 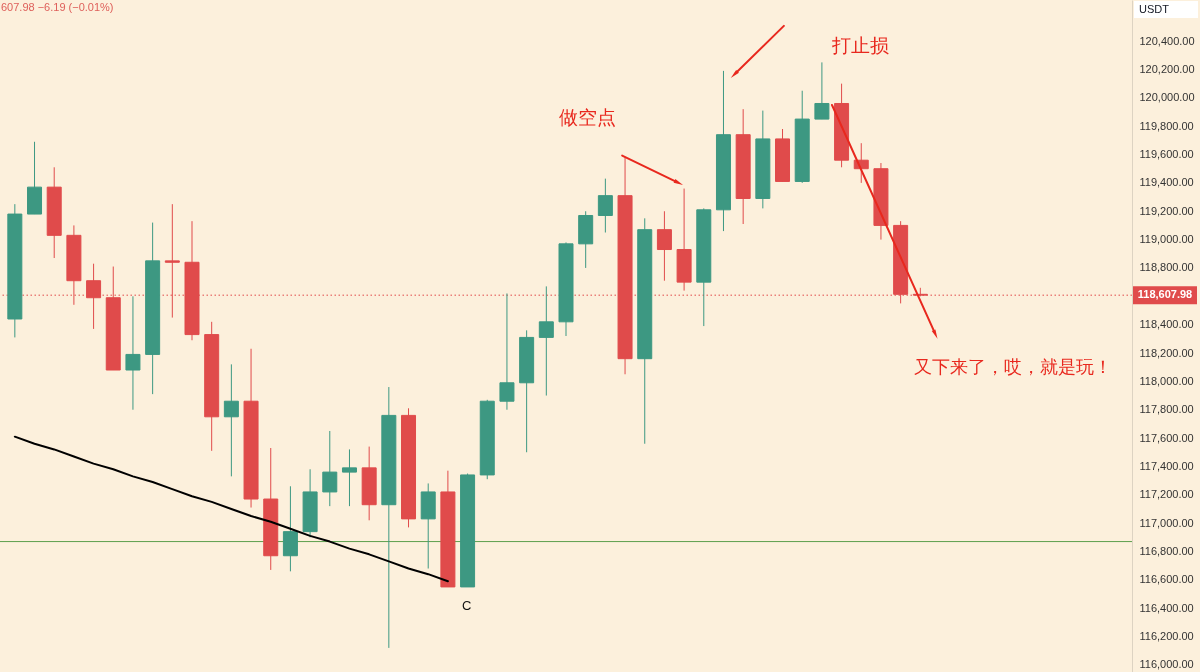 I want to click on annotation: 607.98 −6.19 (−0.01%), so click(x=57, y=7).